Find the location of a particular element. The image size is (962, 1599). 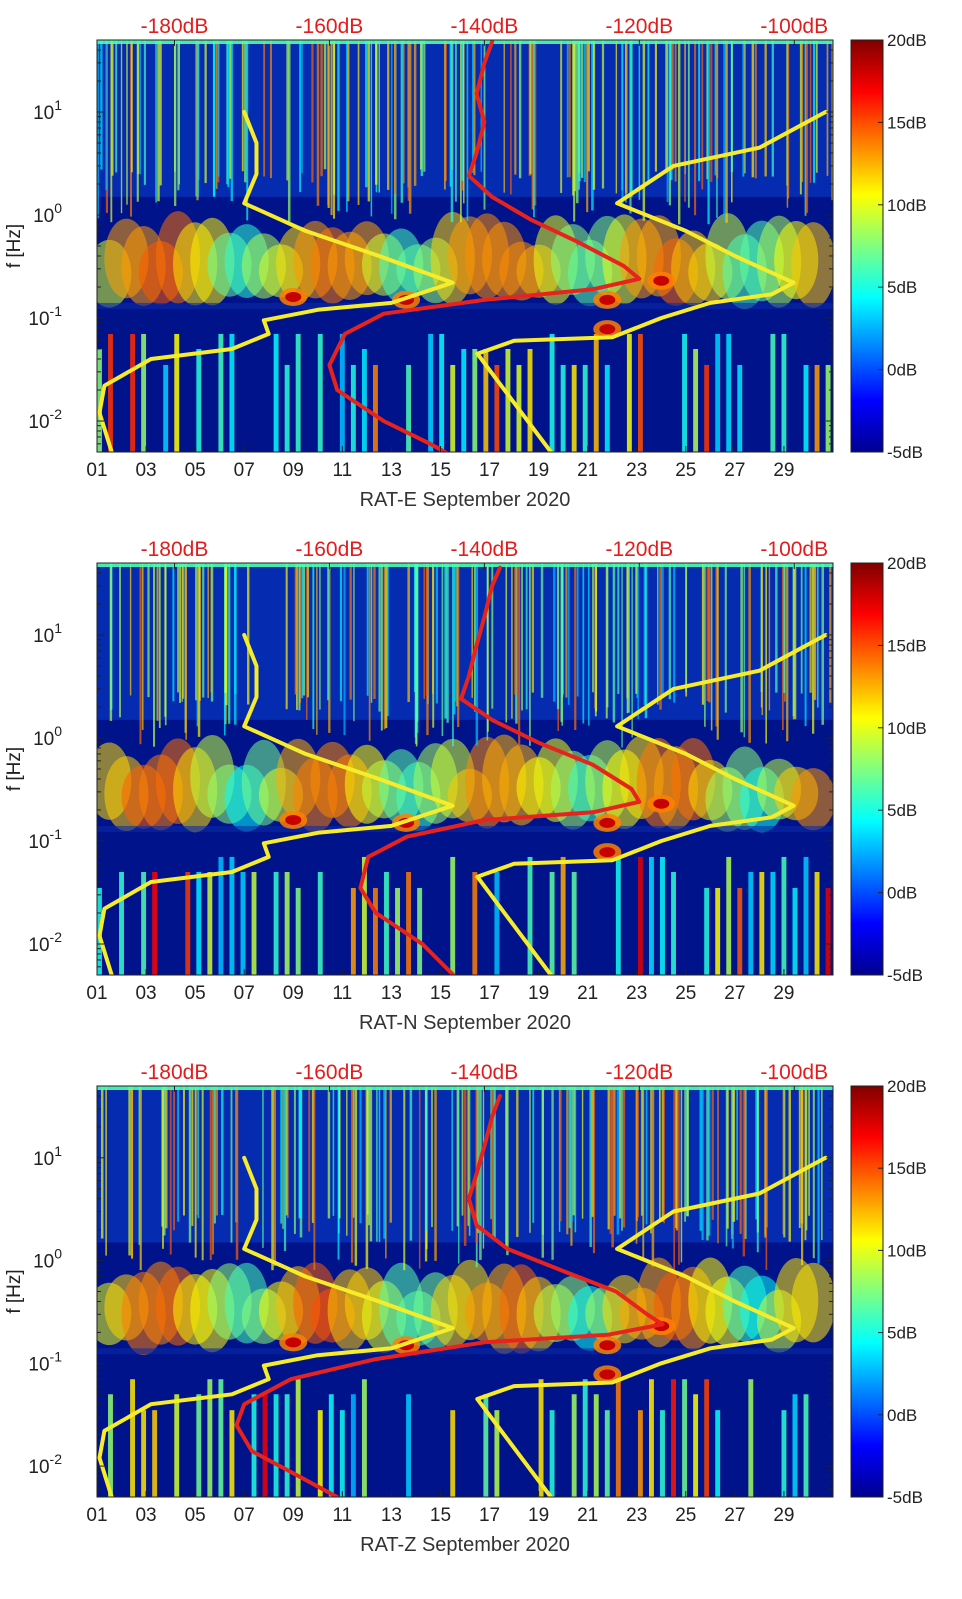

spot-core is located at coordinates (607, 1374).